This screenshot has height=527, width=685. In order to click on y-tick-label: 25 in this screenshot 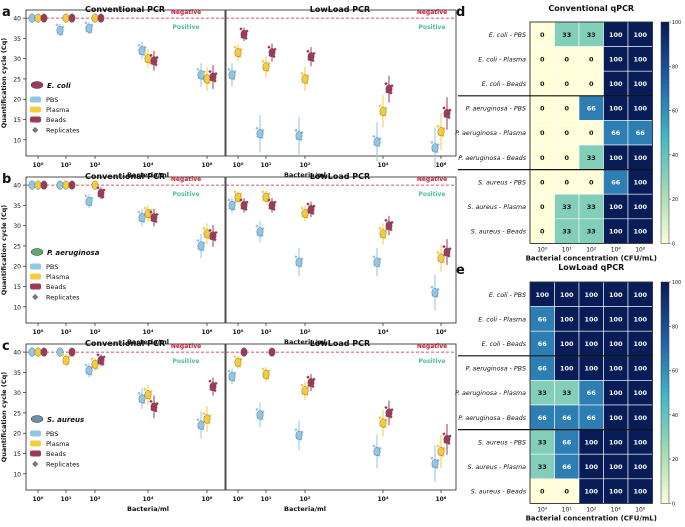, I will do `click(17, 79)`.